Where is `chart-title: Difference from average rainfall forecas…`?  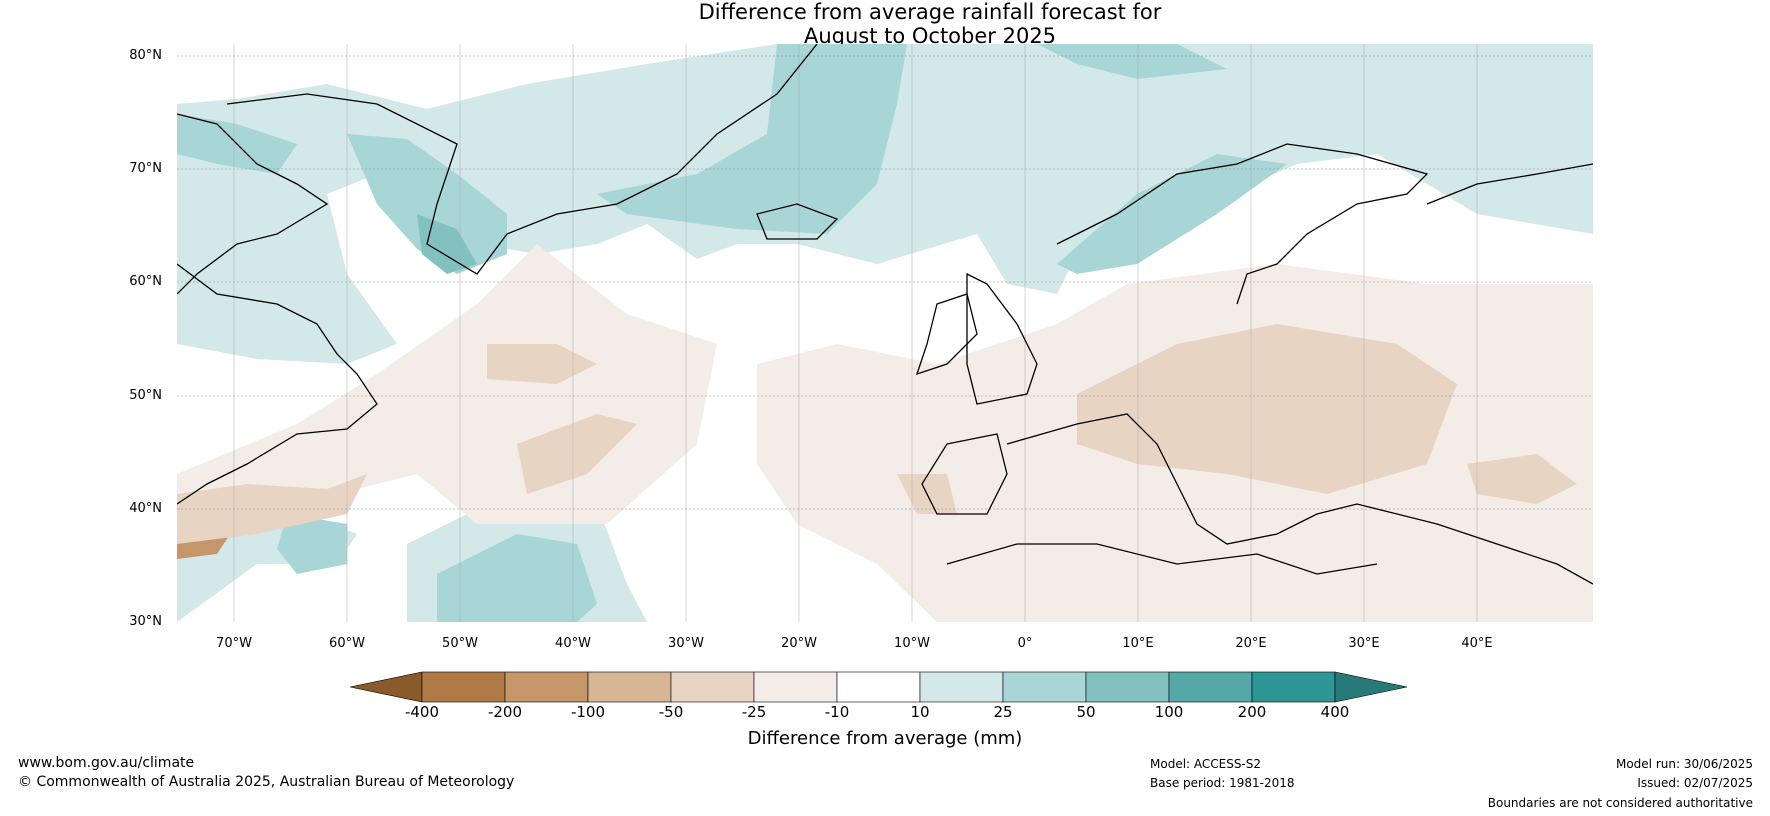
chart-title: Difference from average rainfall forecas… is located at coordinates (885, 24).